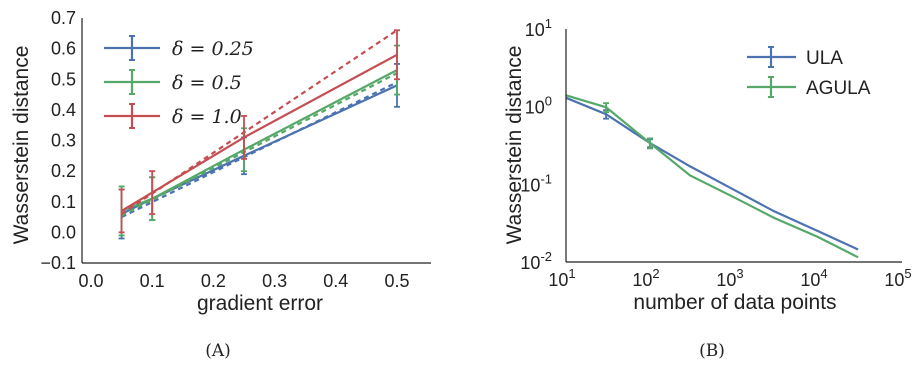 The height and width of the screenshot is (365, 923). What do you see at coordinates (335, 281) in the screenshot?
I see `panel-a-x-tick-label: 0.4` at bounding box center [335, 281].